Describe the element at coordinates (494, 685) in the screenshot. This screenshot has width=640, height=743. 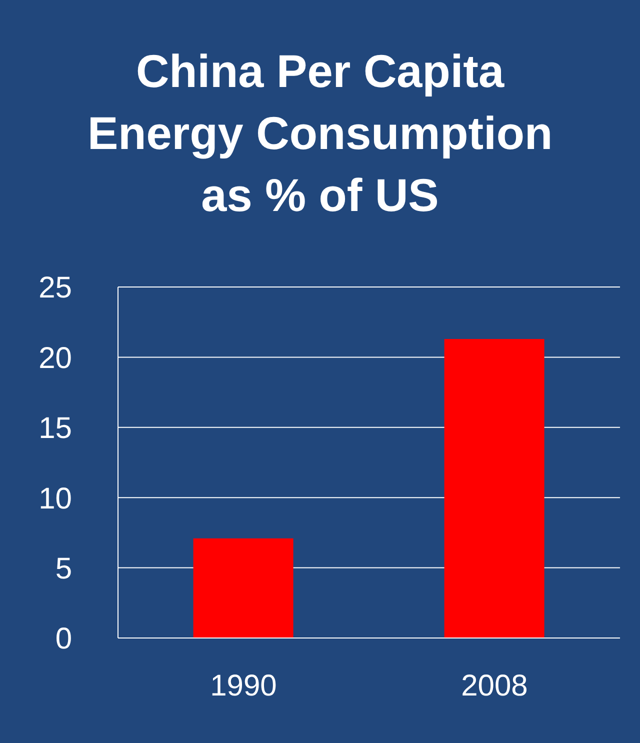
I see `x-tick-label: 2008` at that location.